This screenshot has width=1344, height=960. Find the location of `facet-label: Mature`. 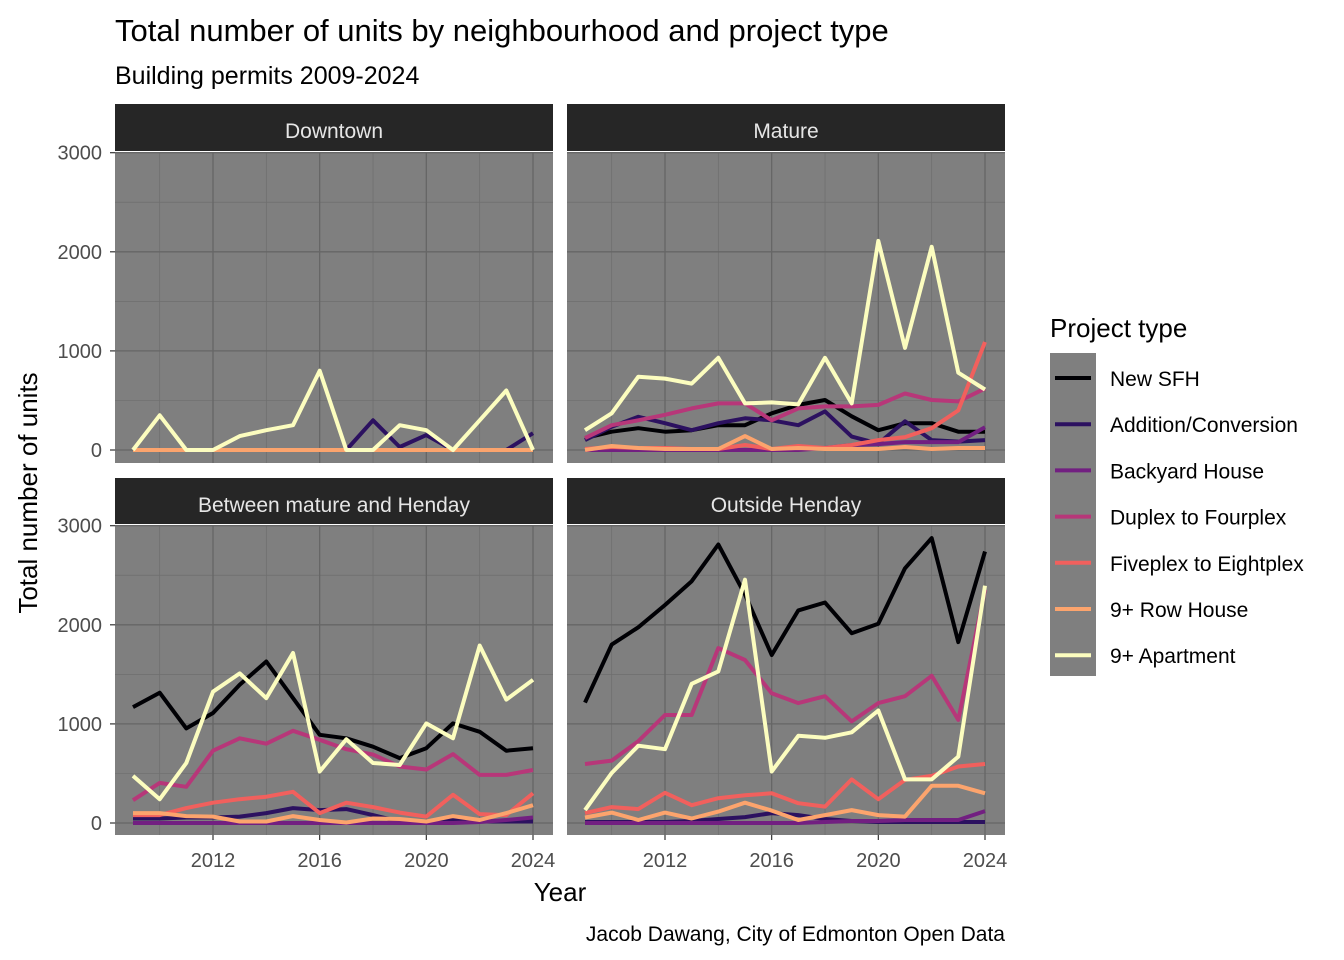

facet-label: Mature is located at coordinates (785, 131).